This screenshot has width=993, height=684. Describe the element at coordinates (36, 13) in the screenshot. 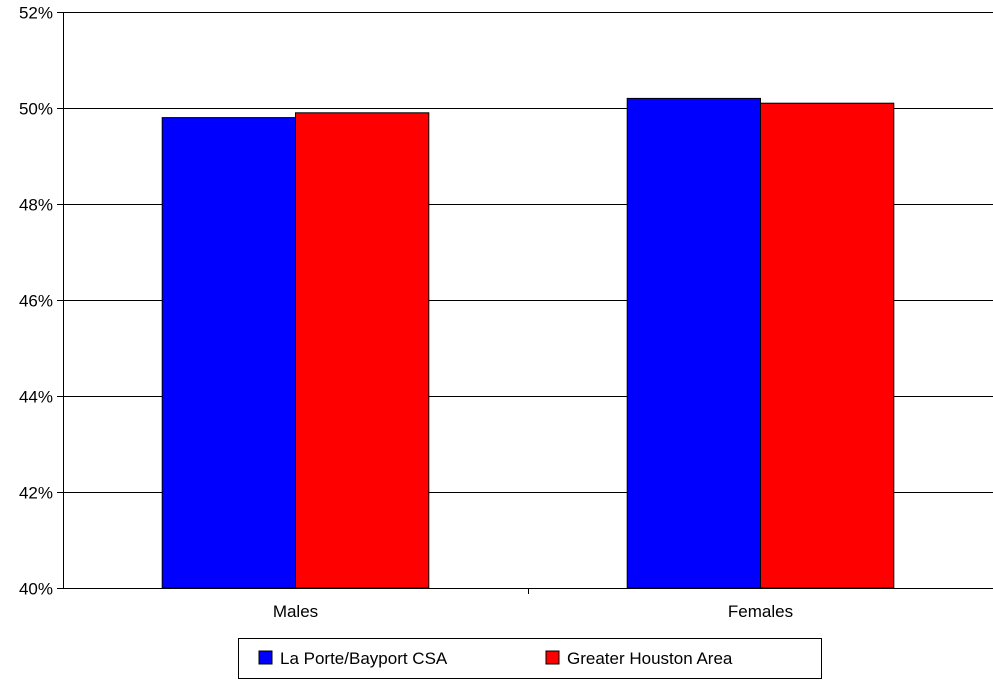

I see `y-tick-label: 52%` at that location.